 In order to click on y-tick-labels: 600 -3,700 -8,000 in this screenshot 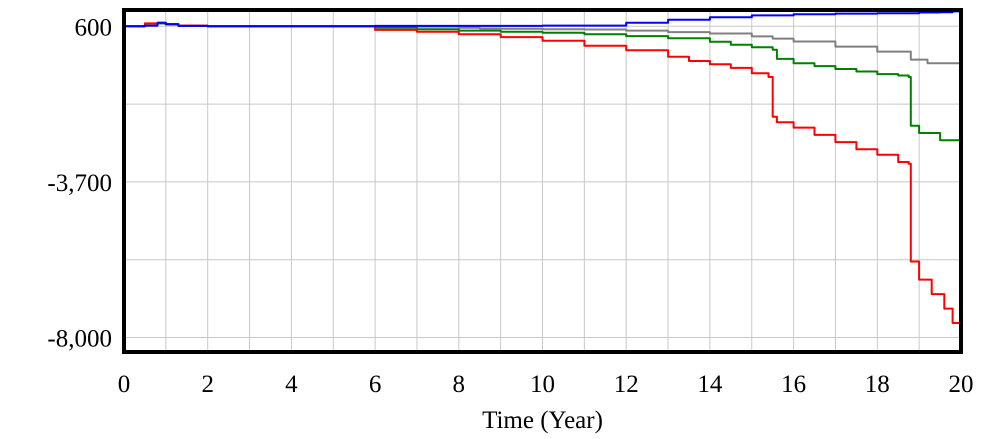, I will do `click(79, 183)`.